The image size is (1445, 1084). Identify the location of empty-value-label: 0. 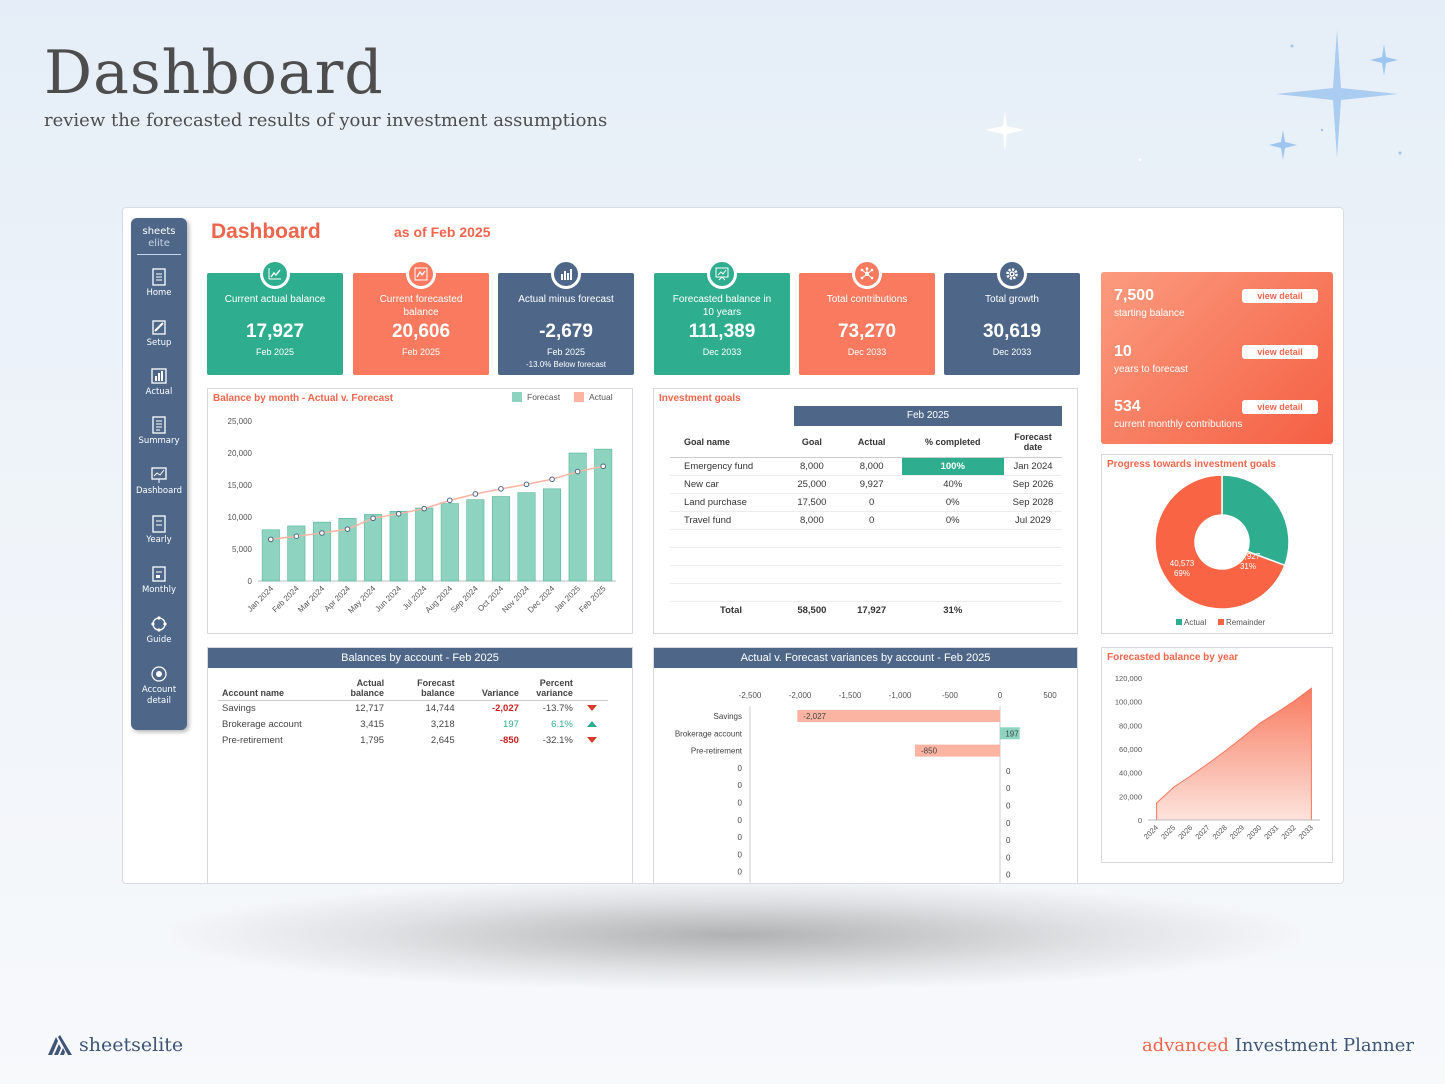
(1008, 875).